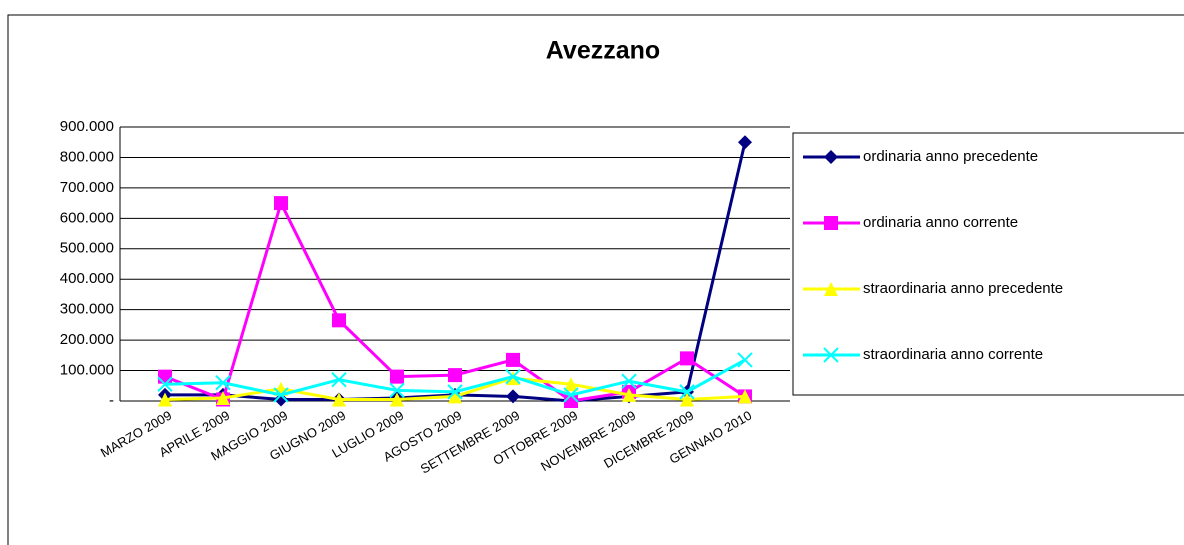 The width and height of the screenshot is (1184, 545). Describe the element at coordinates (603, 51) in the screenshot. I see `chart-title: Avezzano` at that location.